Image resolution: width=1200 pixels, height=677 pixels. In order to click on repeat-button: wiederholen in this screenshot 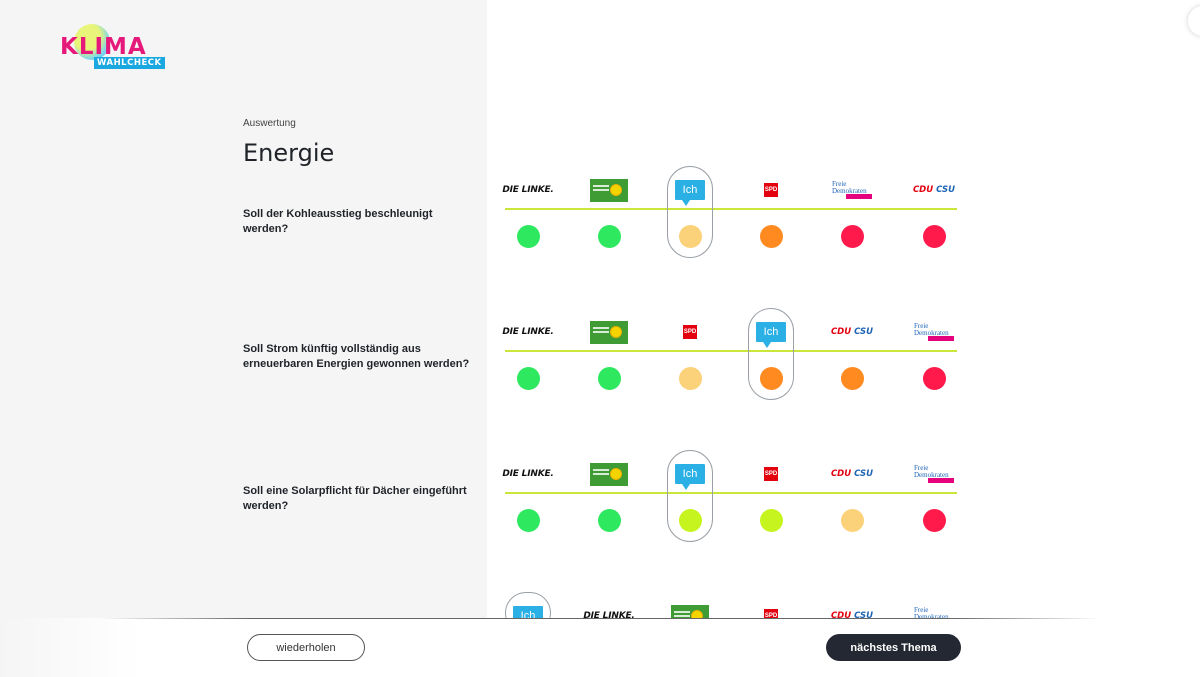, I will do `click(306, 647)`.